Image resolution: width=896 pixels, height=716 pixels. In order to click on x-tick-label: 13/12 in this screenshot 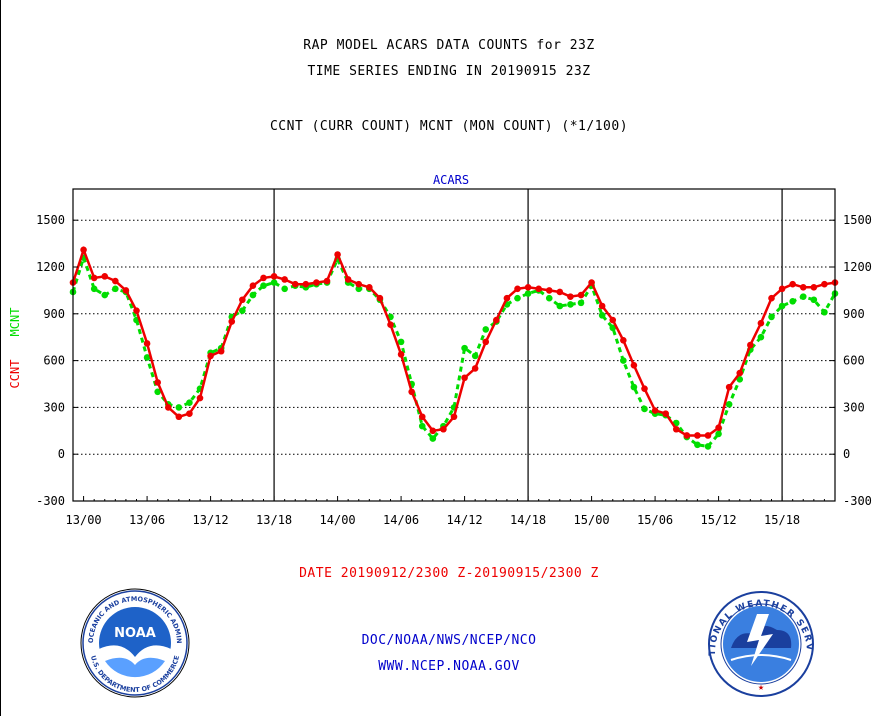, I will do `click(211, 520)`.